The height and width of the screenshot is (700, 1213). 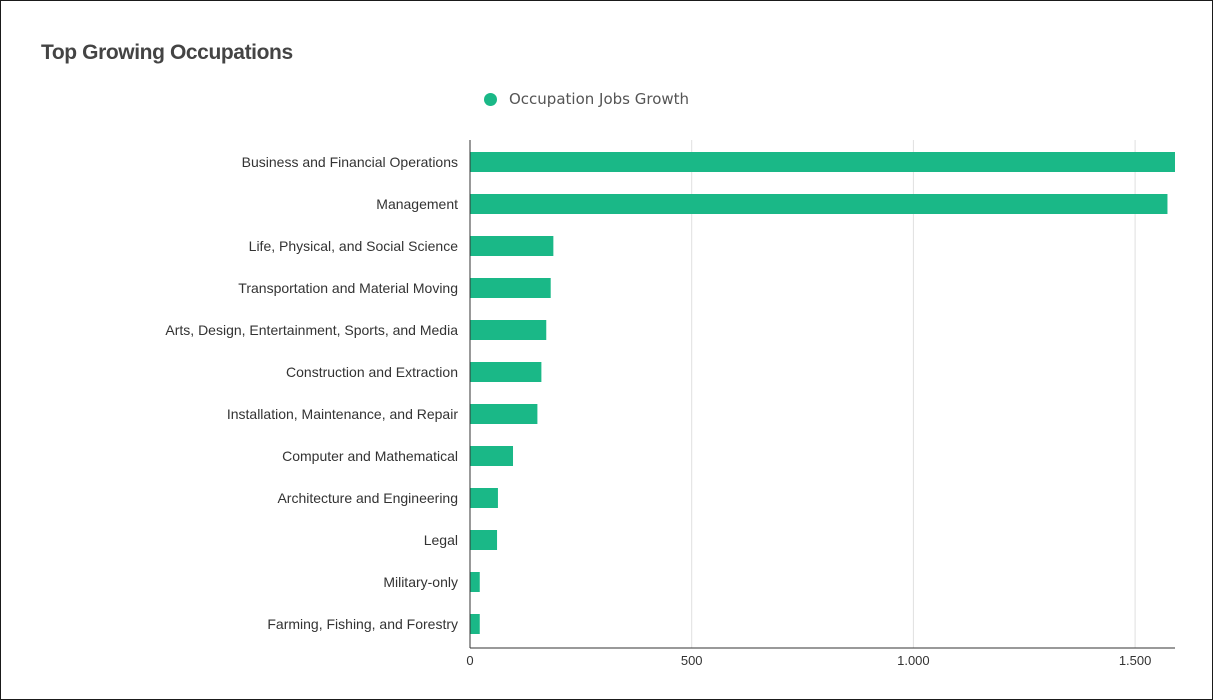 I want to click on category-label-6: Installation, Maintenance, and Repair, so click(x=342, y=414).